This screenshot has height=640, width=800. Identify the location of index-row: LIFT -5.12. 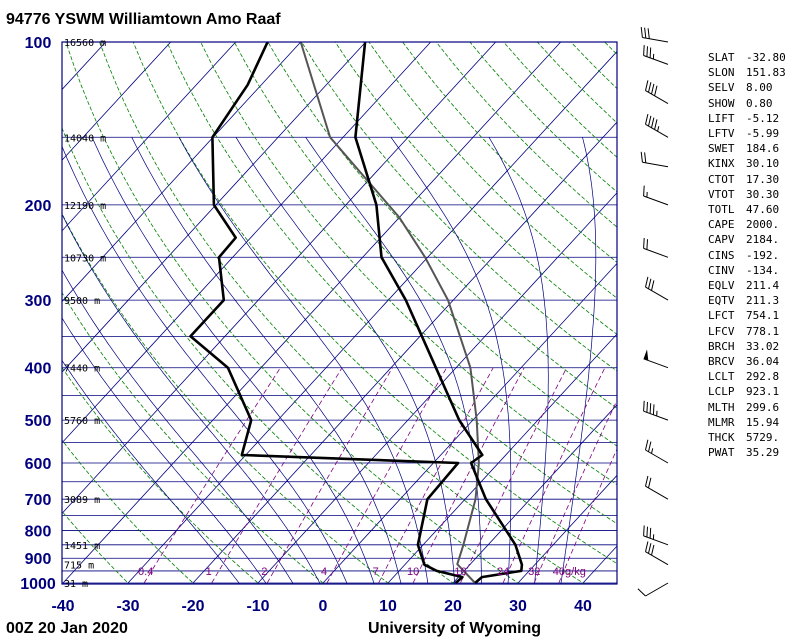
(753, 118).